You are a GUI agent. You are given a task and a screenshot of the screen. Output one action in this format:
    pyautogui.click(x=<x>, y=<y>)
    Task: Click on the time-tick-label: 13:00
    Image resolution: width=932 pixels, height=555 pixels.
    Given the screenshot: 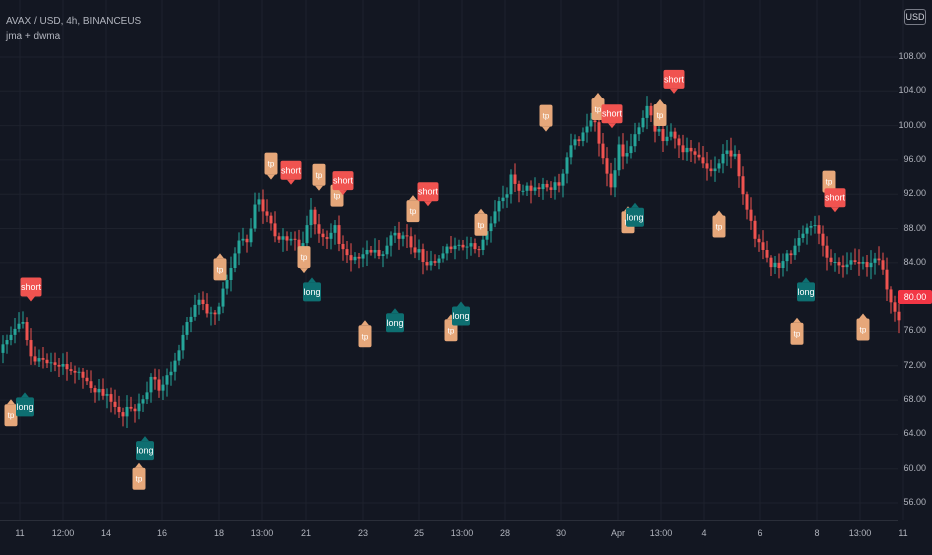 What is the action you would take?
    pyautogui.click(x=262, y=533)
    